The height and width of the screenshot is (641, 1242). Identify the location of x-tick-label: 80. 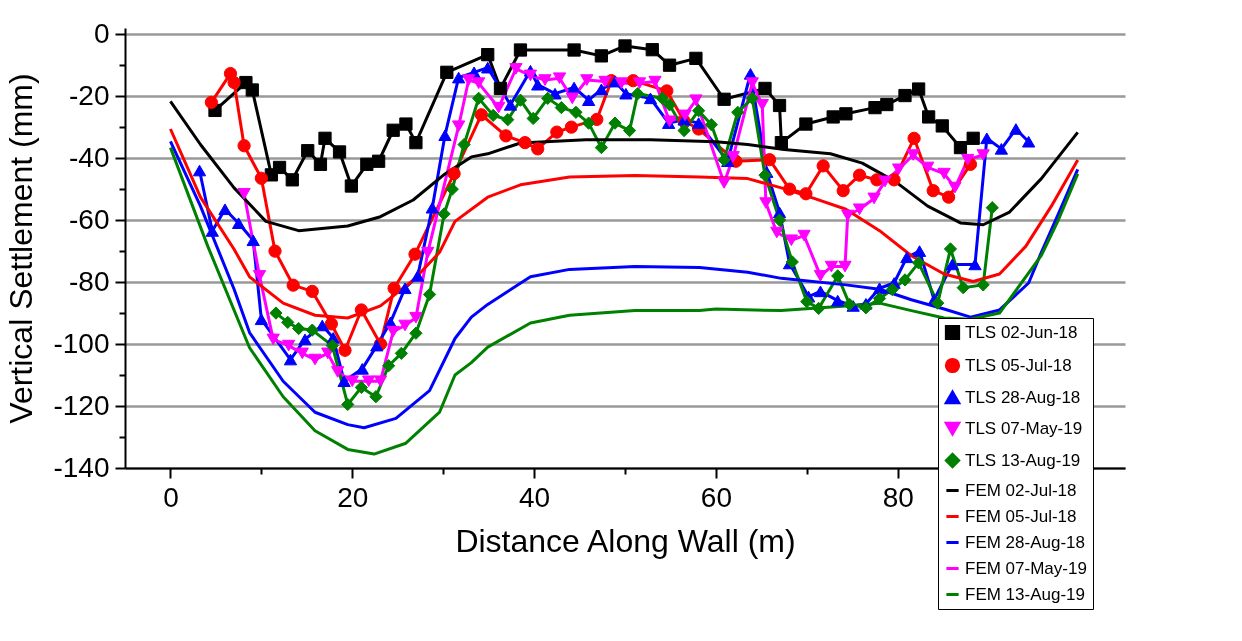
(898, 497).